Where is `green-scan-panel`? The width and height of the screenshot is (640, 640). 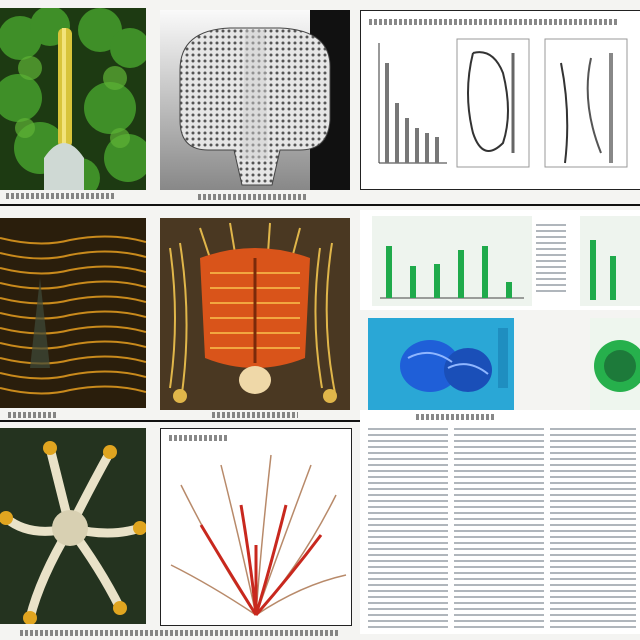 green-scan-panel is located at coordinates (615, 364).